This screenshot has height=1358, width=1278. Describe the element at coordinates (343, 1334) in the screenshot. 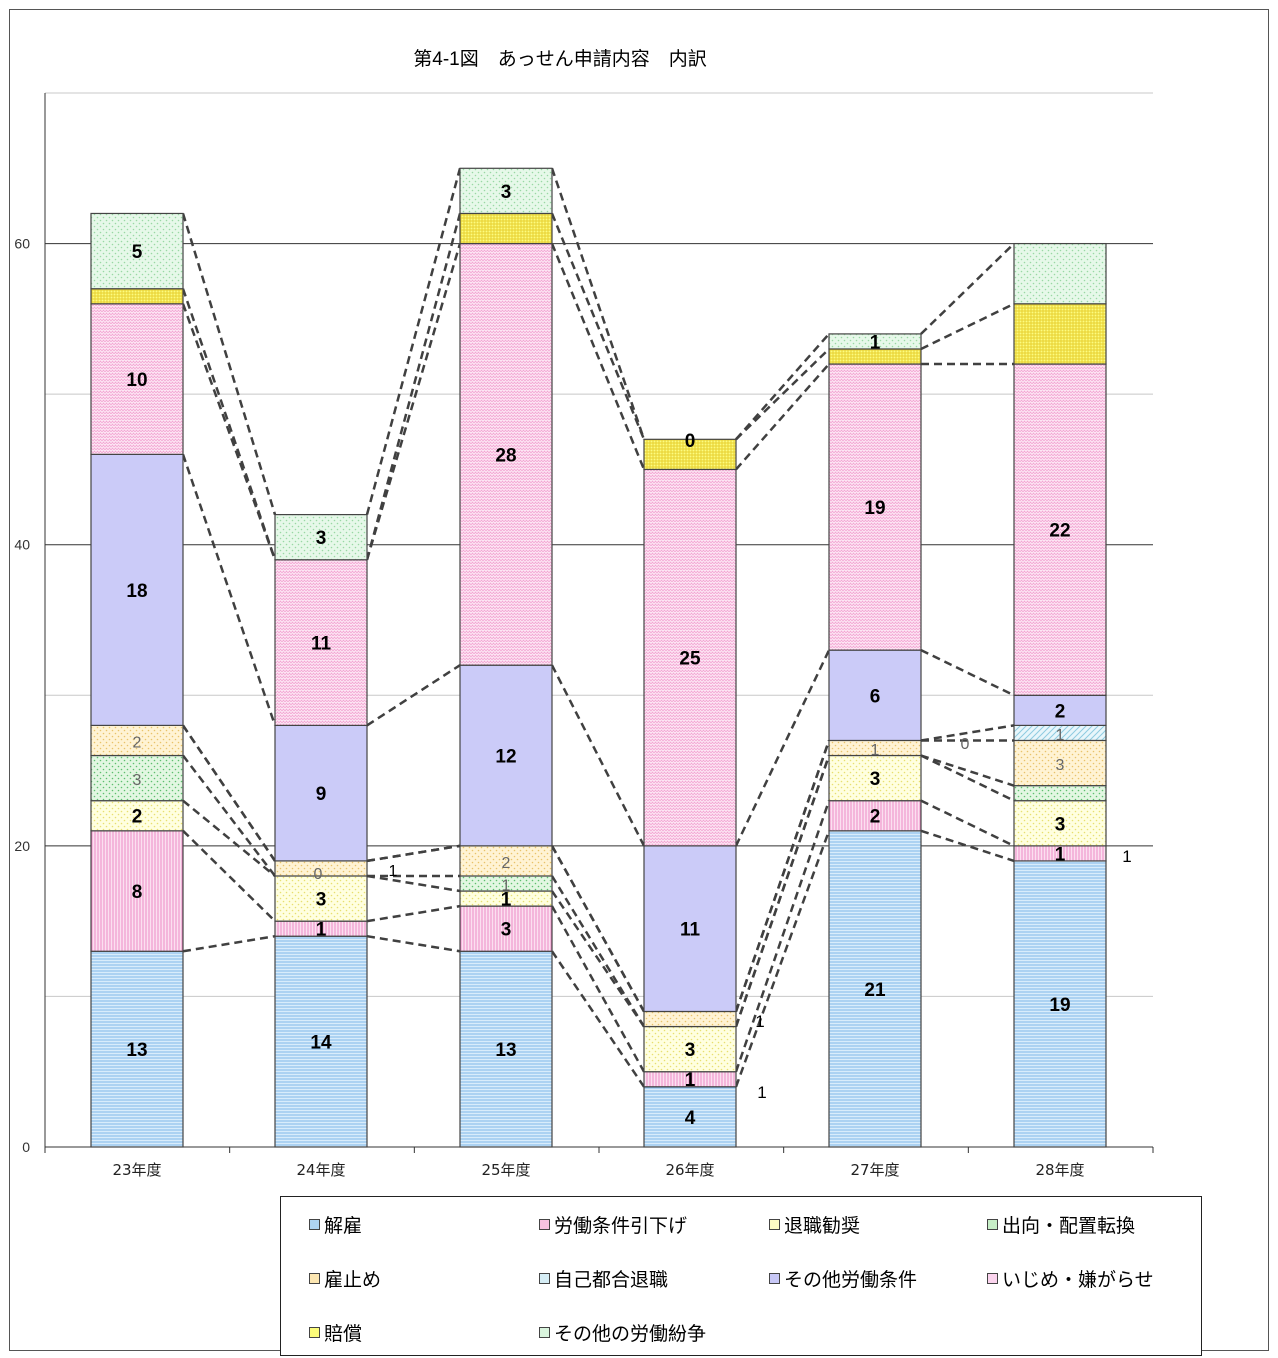

I see `legend-label: 賠償` at that location.